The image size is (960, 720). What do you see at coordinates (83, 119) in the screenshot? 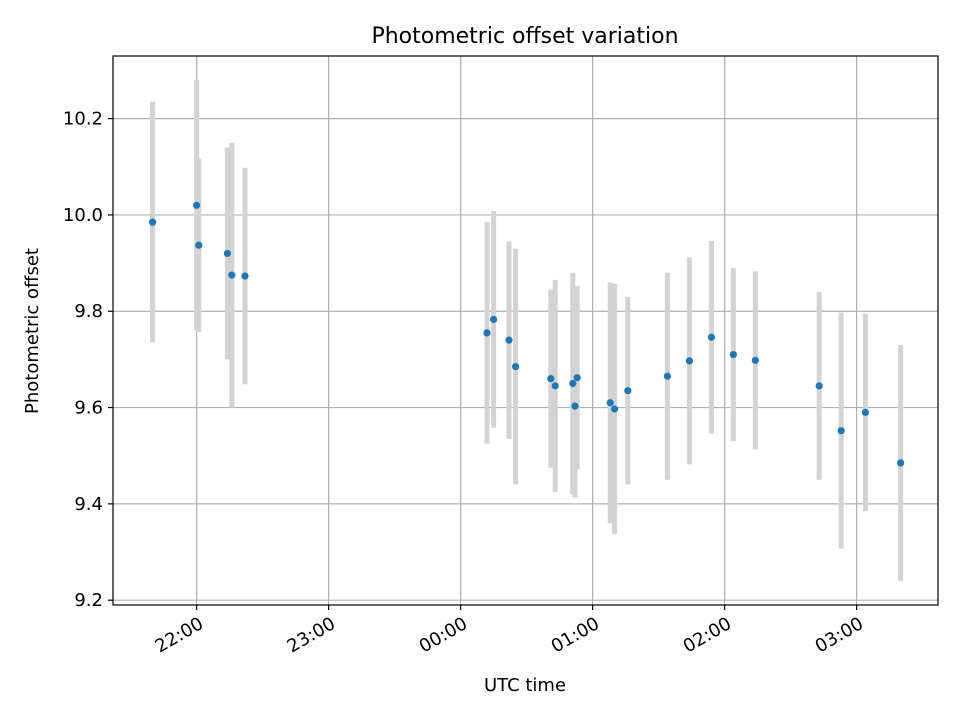
I see `y-tick-label: 10.2` at bounding box center [83, 119].